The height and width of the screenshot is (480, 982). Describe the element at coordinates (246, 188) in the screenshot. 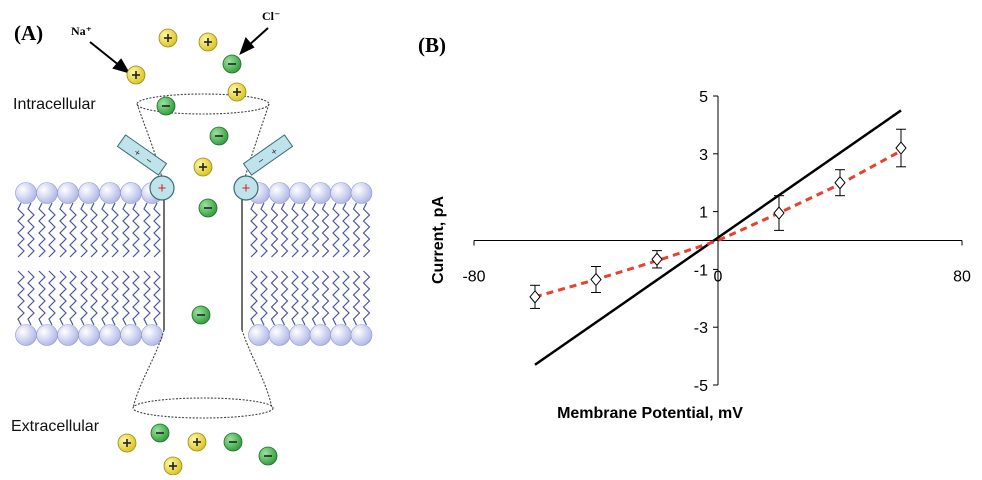

I see `sensor-charge-right: +` at that location.